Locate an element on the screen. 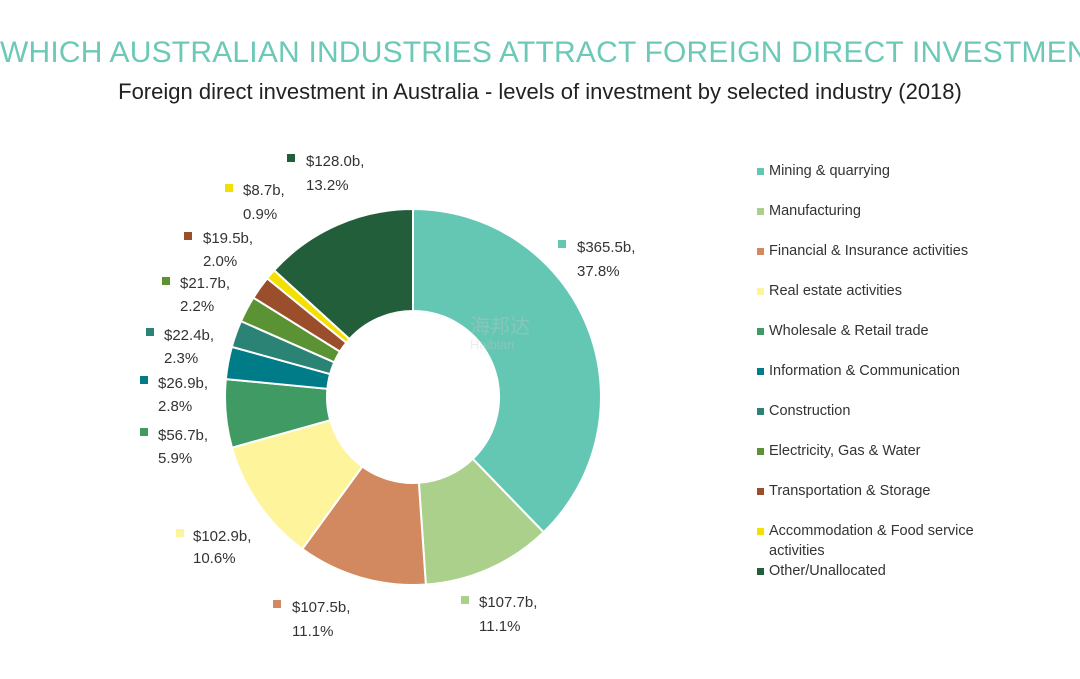  legend-label: Manufacturing is located at coordinates (815, 211).